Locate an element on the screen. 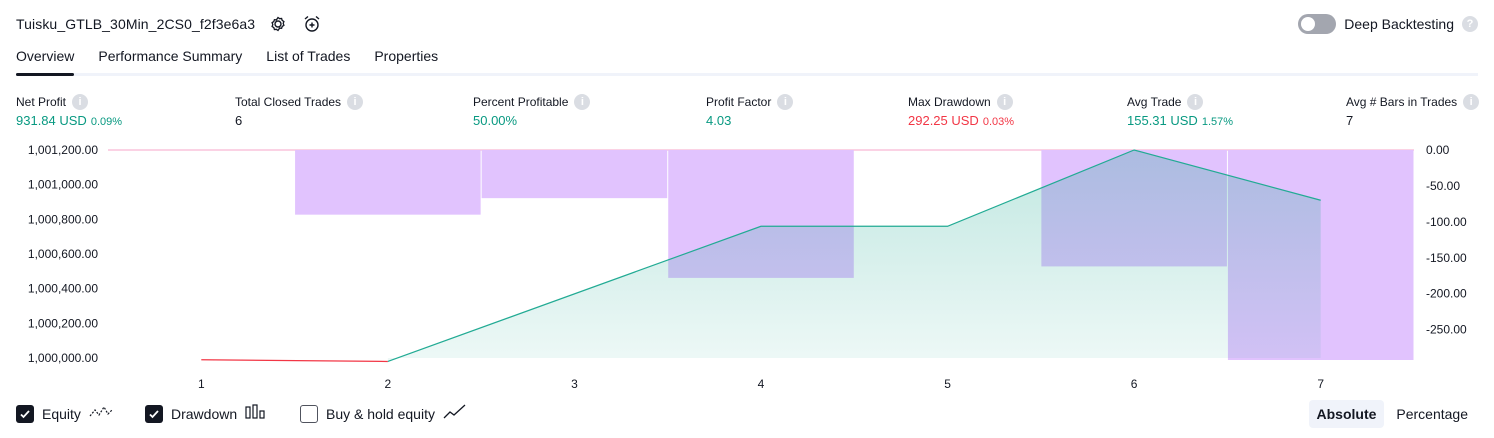 The image size is (1494, 438). x-axis-tick: 4 is located at coordinates (761, 384).